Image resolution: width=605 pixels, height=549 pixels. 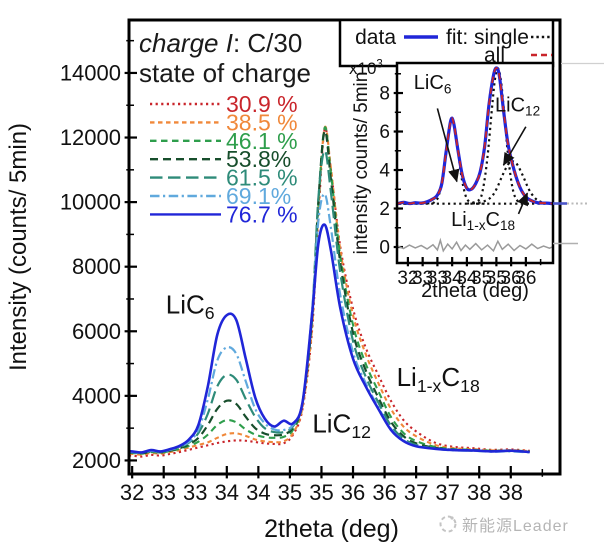 I want to click on y-tick-label: 8000, so click(x=96, y=266).